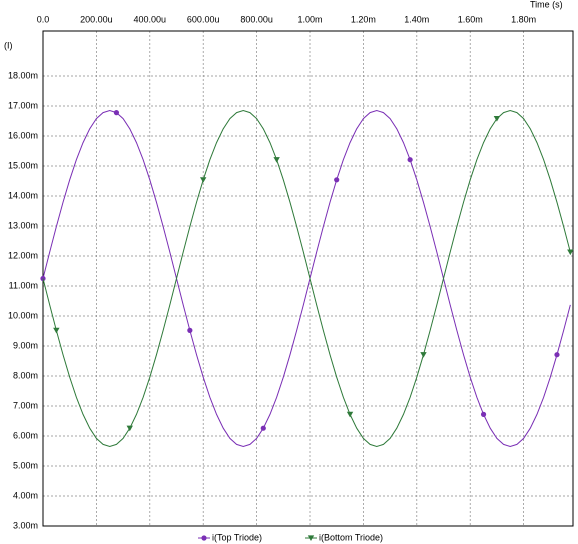 The height and width of the screenshot is (544, 578). Describe the element at coordinates (23, 285) in the screenshot. I see `y-tick-label: 11.00m` at that location.